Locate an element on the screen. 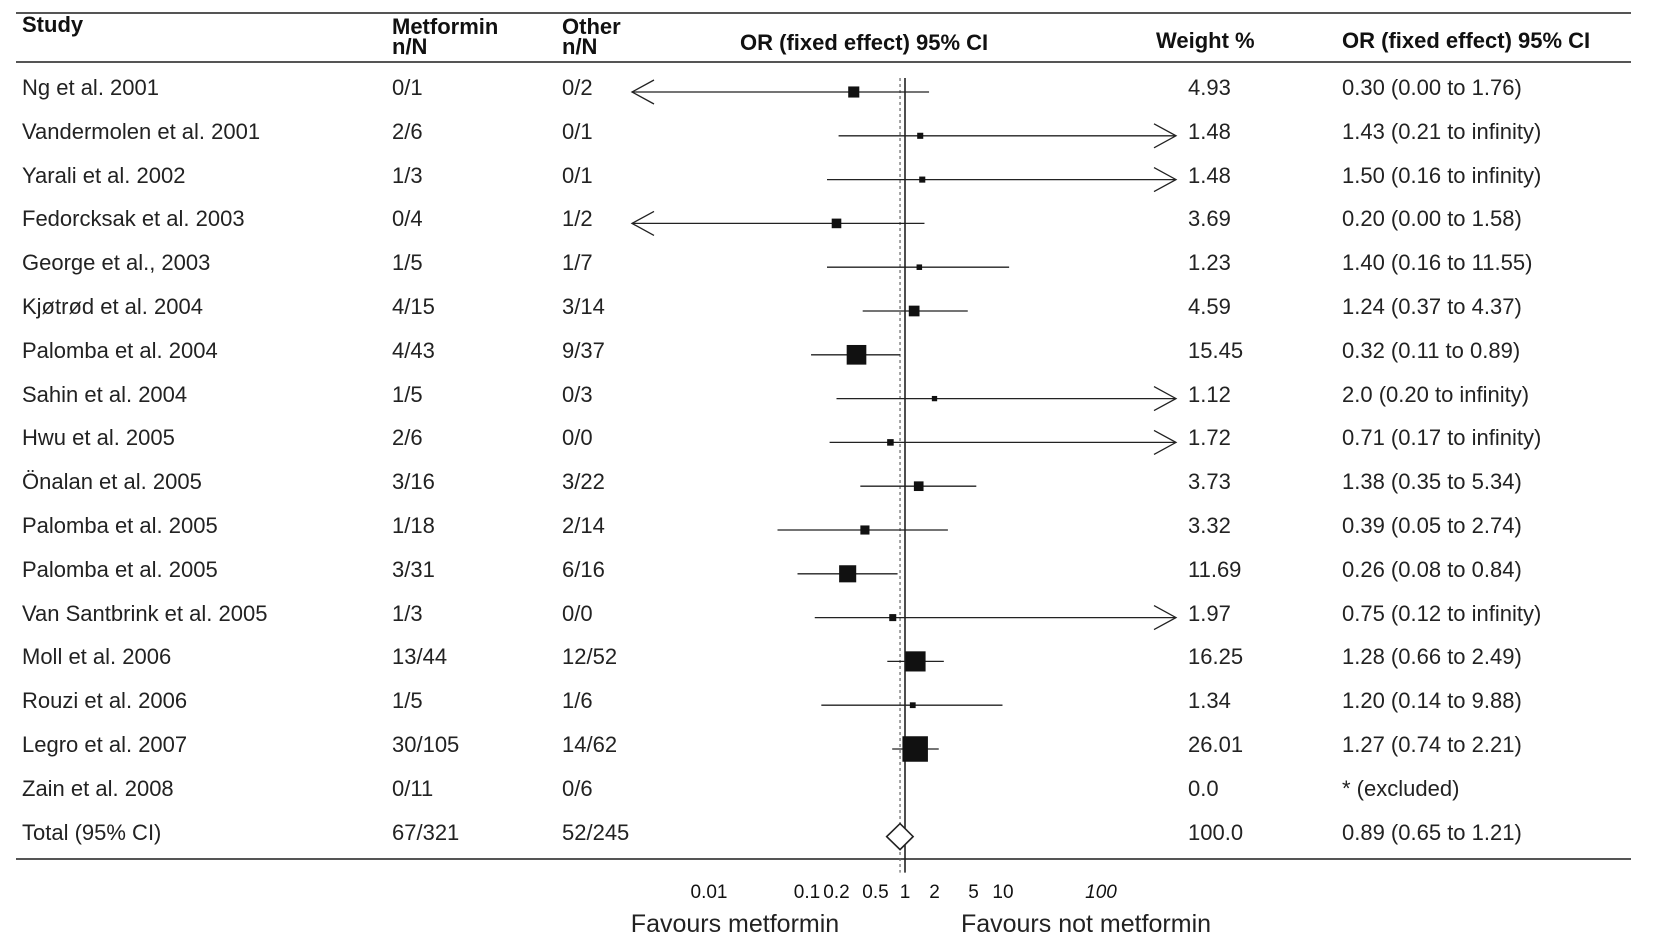 The height and width of the screenshot is (941, 1663). cell-or: 1.27 (0.74 to 2.21) is located at coordinates (1432, 744).